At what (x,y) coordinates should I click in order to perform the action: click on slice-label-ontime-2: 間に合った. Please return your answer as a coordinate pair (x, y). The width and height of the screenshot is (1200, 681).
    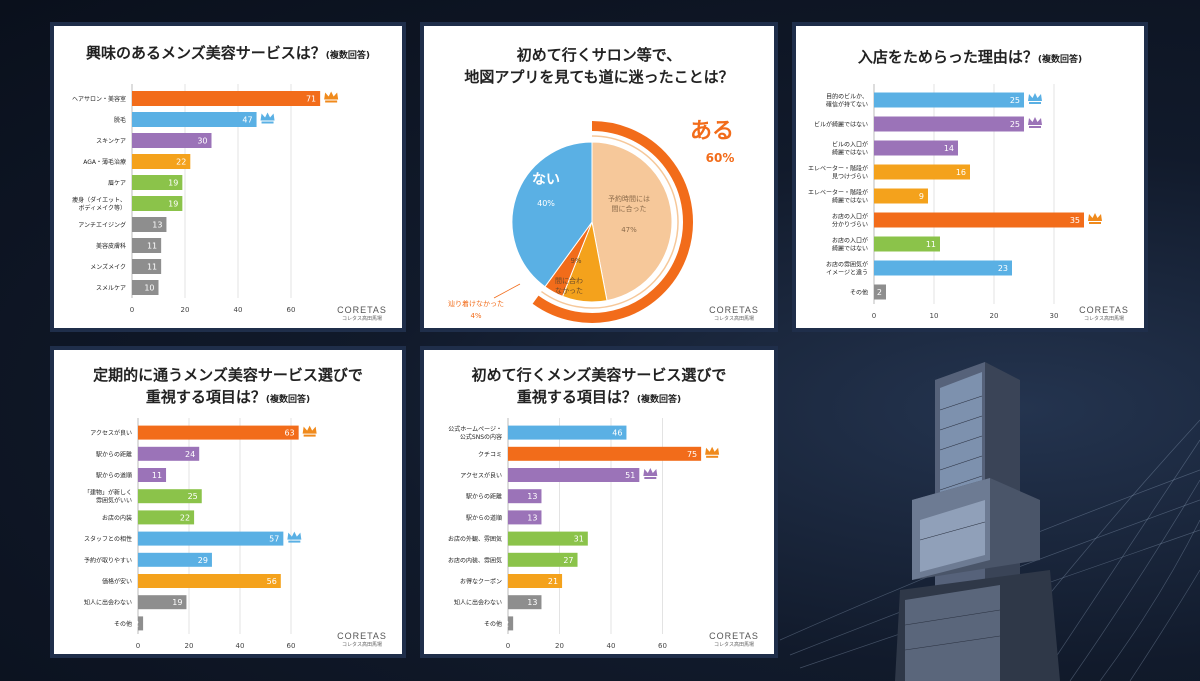
    Looking at the image, I should click on (629, 208).